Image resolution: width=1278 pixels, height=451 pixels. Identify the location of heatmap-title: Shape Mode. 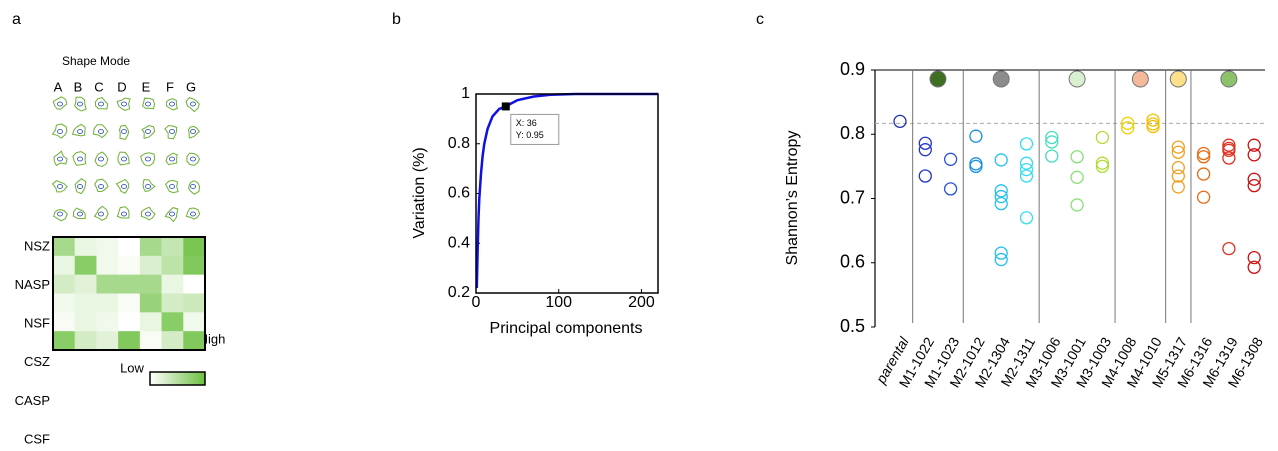
(96, 61).